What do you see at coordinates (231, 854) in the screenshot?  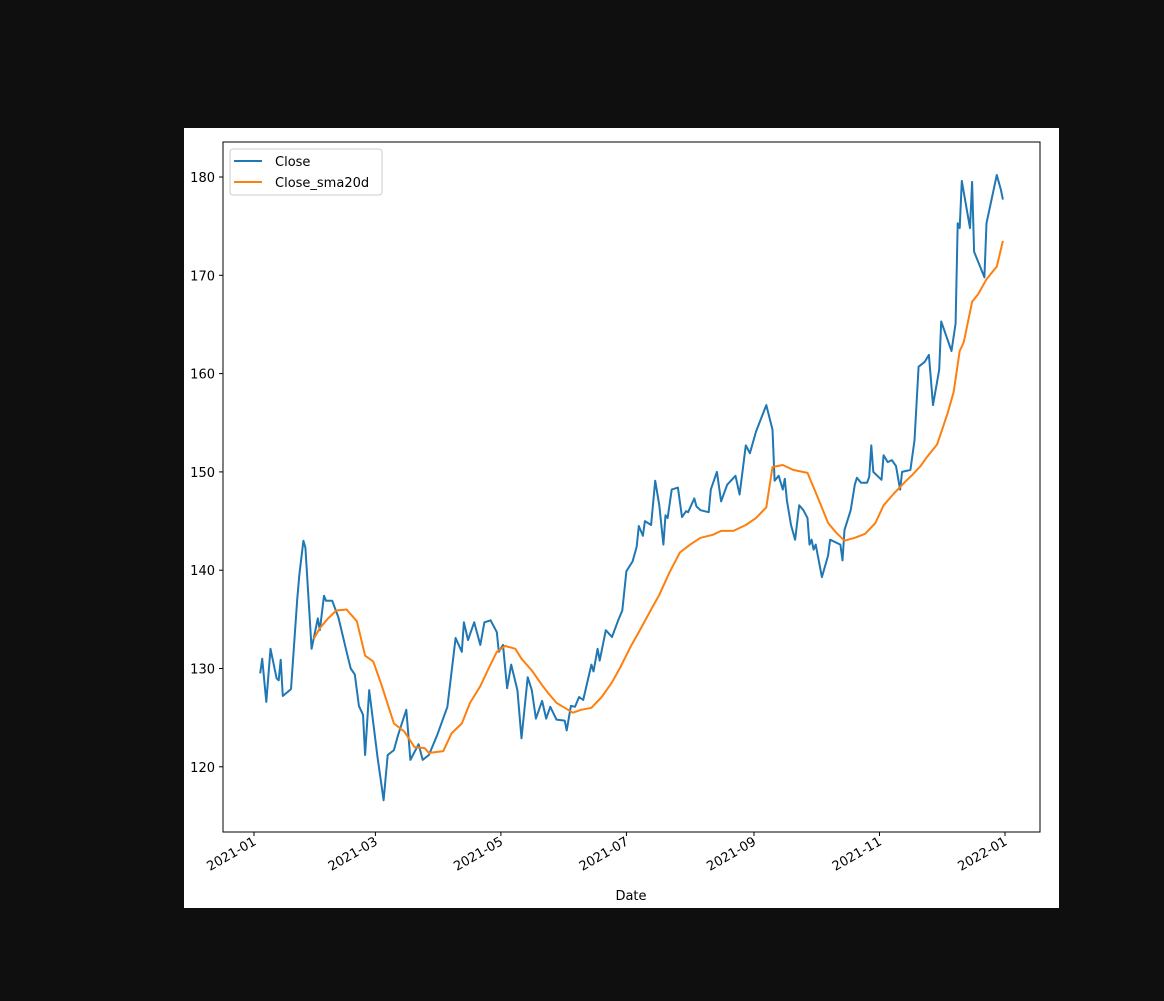 I see `x-tick-label: 2021-01` at bounding box center [231, 854].